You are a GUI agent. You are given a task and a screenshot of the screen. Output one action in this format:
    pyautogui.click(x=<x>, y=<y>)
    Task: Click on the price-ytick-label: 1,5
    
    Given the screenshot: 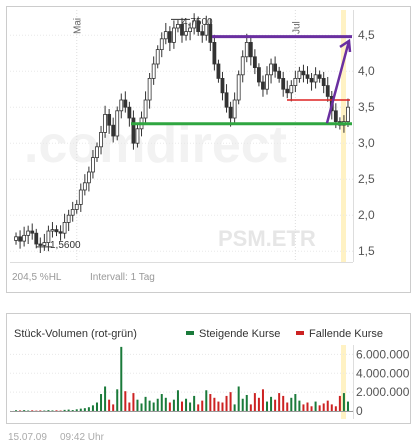 What is the action you would take?
    pyautogui.click(x=366, y=251)
    